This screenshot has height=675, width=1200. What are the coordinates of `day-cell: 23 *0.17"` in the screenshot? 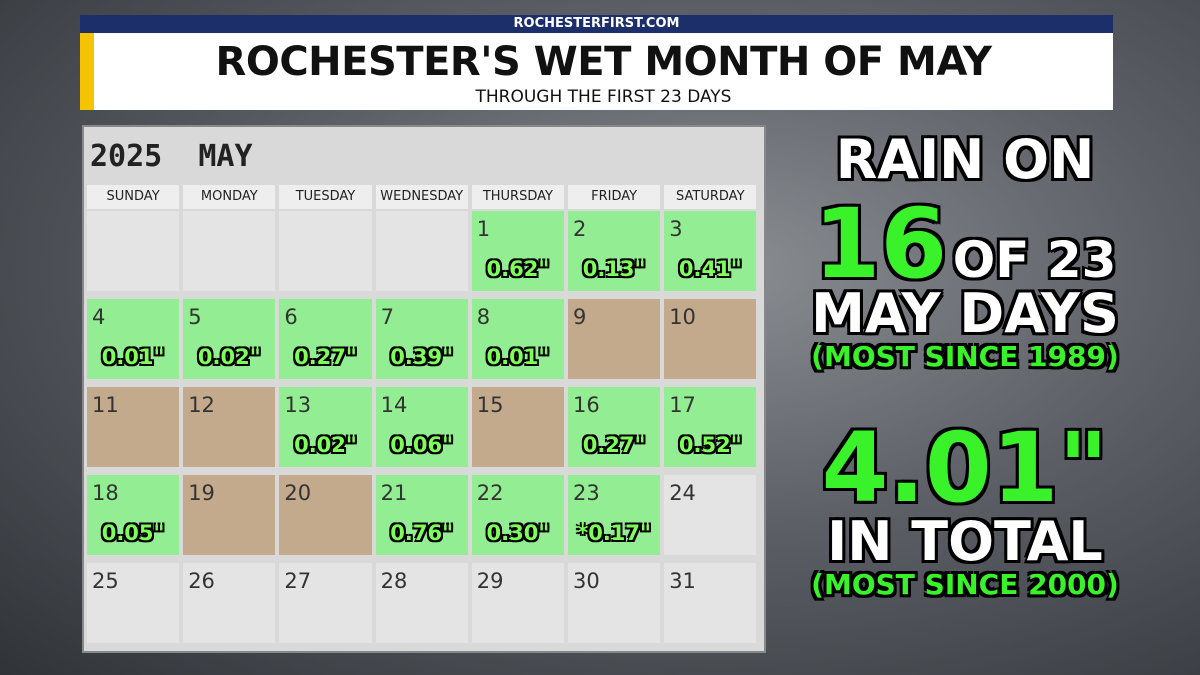 It's located at (614, 515).